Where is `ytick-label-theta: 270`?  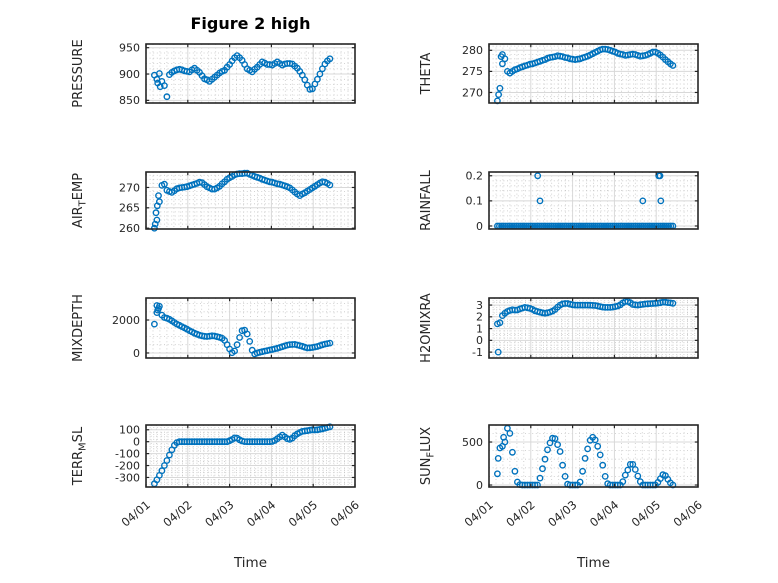
ytick-label-theta: 270 is located at coordinates (472, 92).